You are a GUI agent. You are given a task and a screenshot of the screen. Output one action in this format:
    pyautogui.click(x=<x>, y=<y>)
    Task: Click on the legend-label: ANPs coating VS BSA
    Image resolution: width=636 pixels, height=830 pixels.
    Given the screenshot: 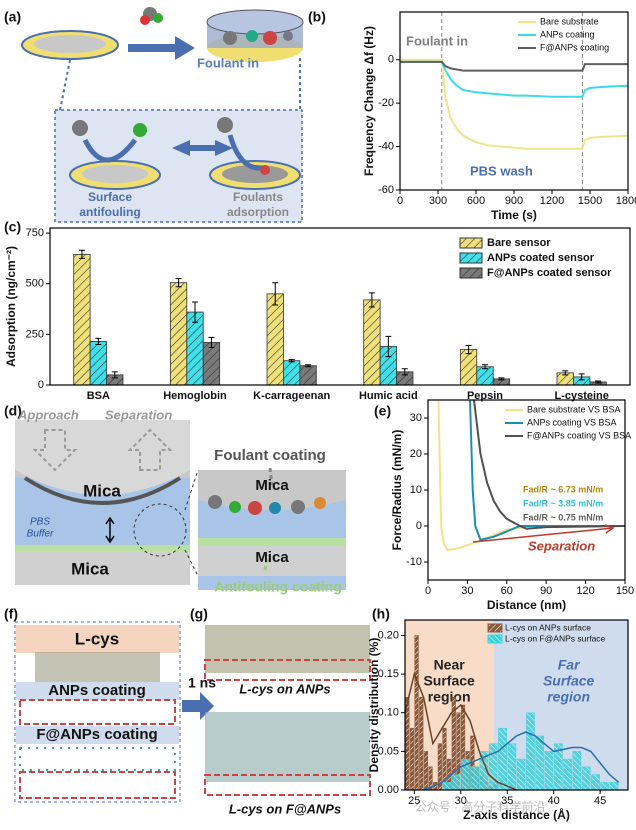 What is the action you would take?
    pyautogui.click(x=572, y=422)
    